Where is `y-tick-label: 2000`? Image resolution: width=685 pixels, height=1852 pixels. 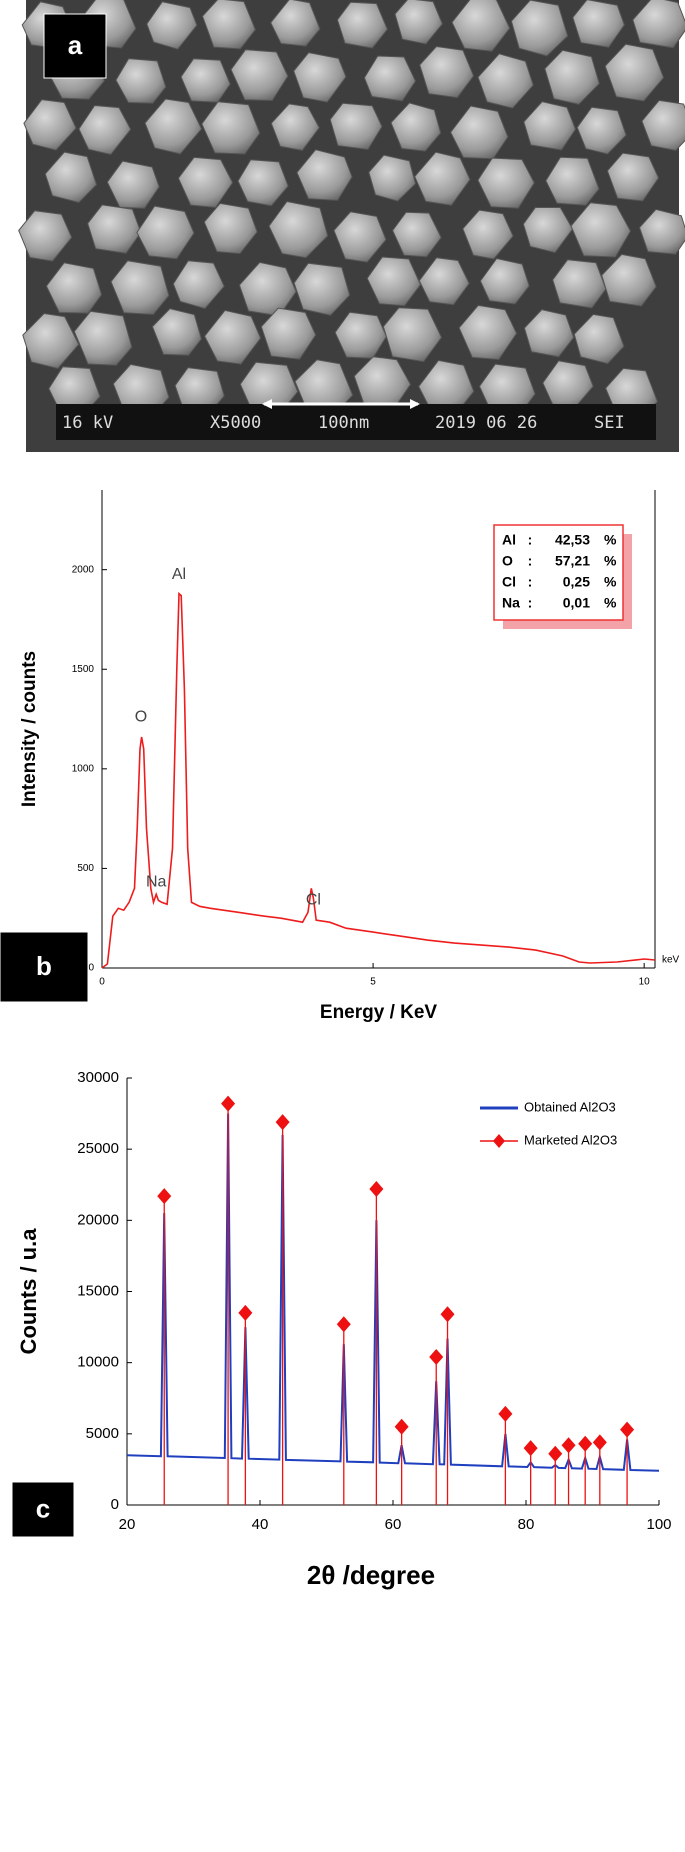 y-tick-label: 2000 is located at coordinates (83, 569).